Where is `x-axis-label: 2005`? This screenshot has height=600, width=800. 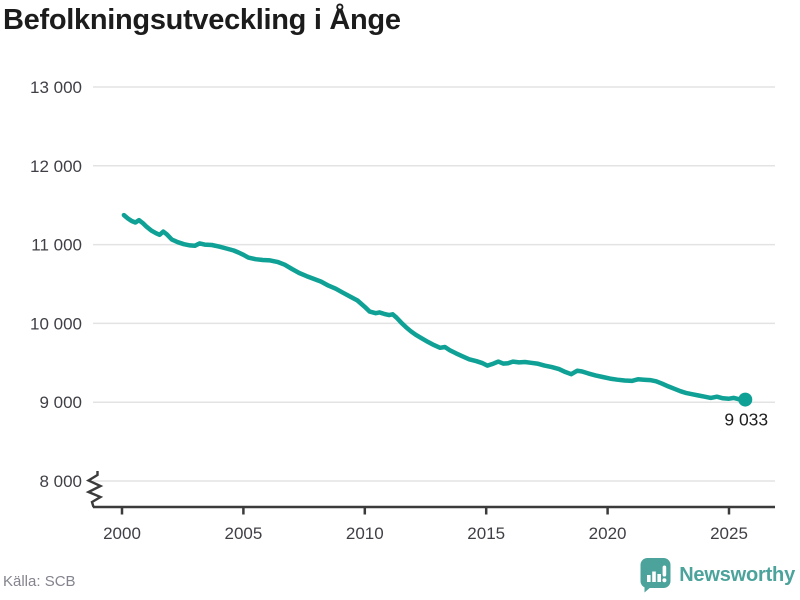
x-axis-label: 2005 is located at coordinates (243, 533).